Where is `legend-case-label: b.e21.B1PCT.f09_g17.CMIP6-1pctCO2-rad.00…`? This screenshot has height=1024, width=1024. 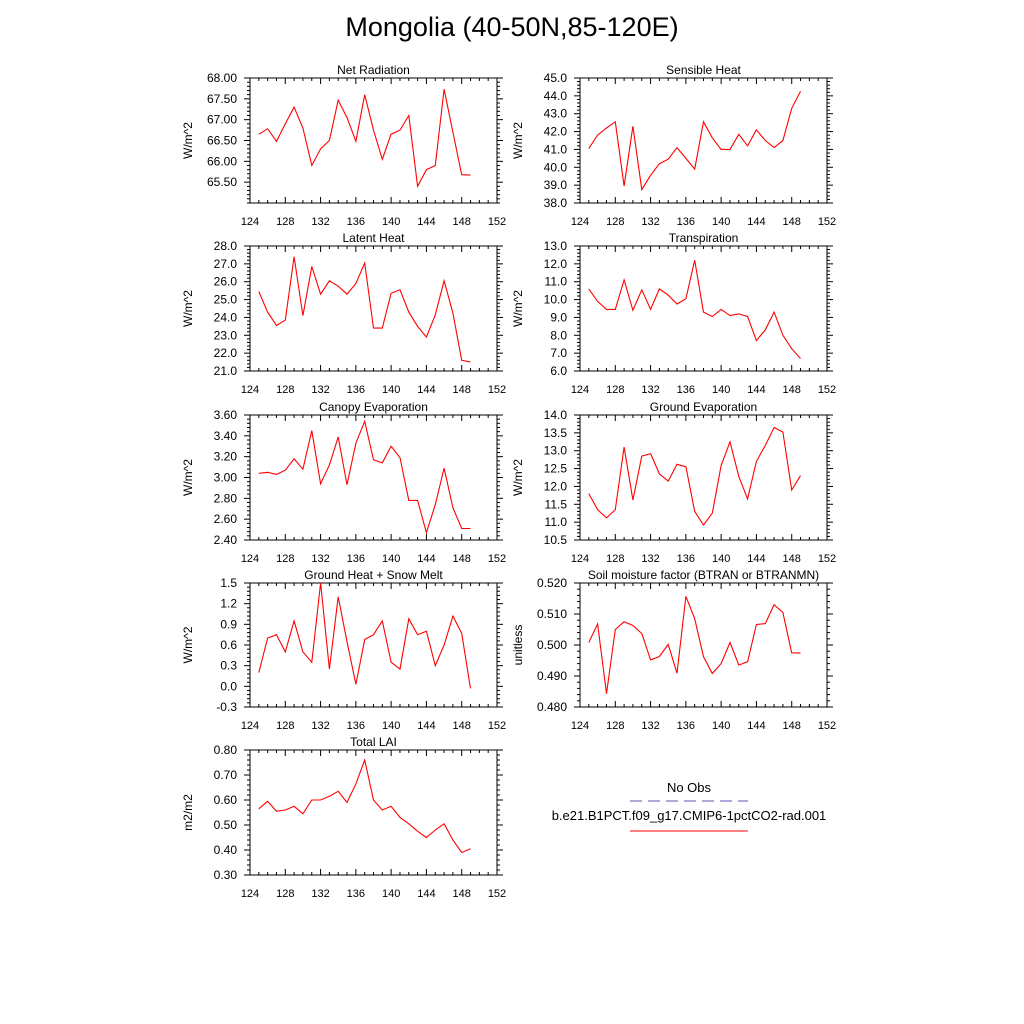
legend-case-label: b.e21.B1PCT.f09_g17.CMIP6-1pctCO2-rad.00… is located at coordinates (689, 815).